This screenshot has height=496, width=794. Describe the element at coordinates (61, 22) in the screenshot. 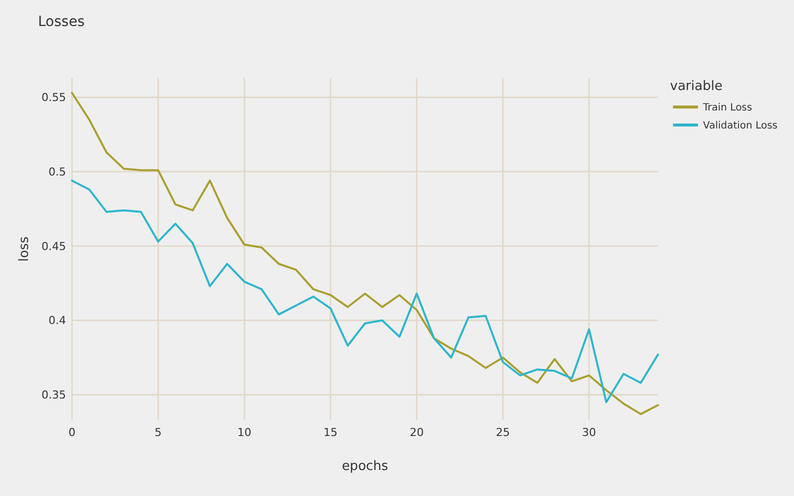

I see `chart-title: Losses` at that location.